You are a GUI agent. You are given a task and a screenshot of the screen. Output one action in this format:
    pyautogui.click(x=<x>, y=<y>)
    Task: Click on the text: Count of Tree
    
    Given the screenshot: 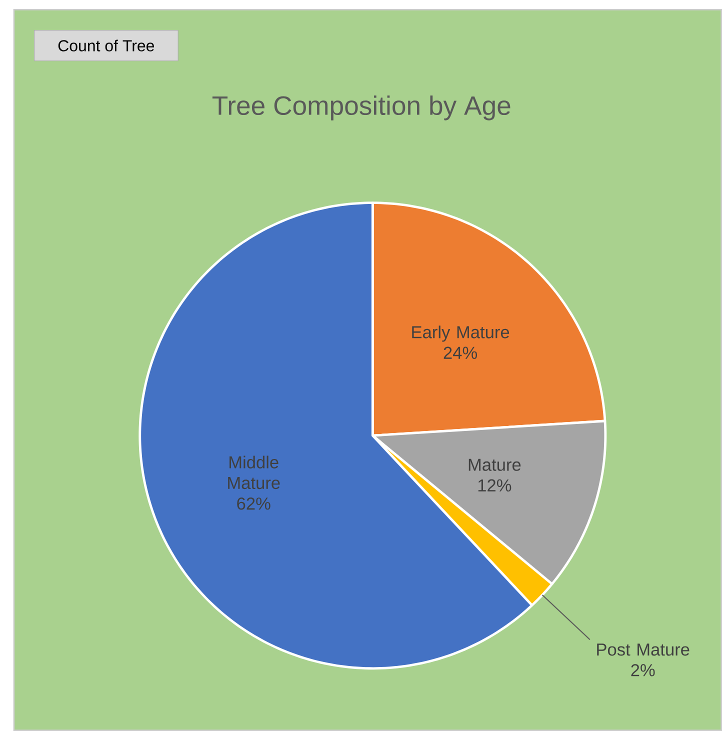 What is the action you would take?
    pyautogui.click(x=106, y=46)
    